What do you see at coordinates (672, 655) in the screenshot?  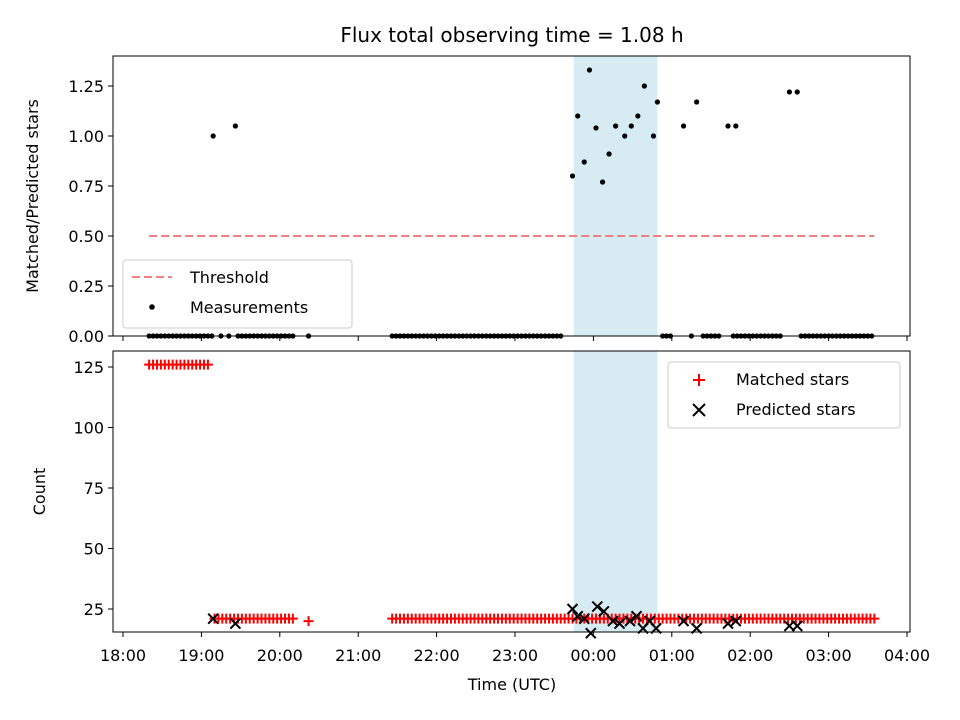 I see `x-tick-label: 01:00` at bounding box center [672, 655].